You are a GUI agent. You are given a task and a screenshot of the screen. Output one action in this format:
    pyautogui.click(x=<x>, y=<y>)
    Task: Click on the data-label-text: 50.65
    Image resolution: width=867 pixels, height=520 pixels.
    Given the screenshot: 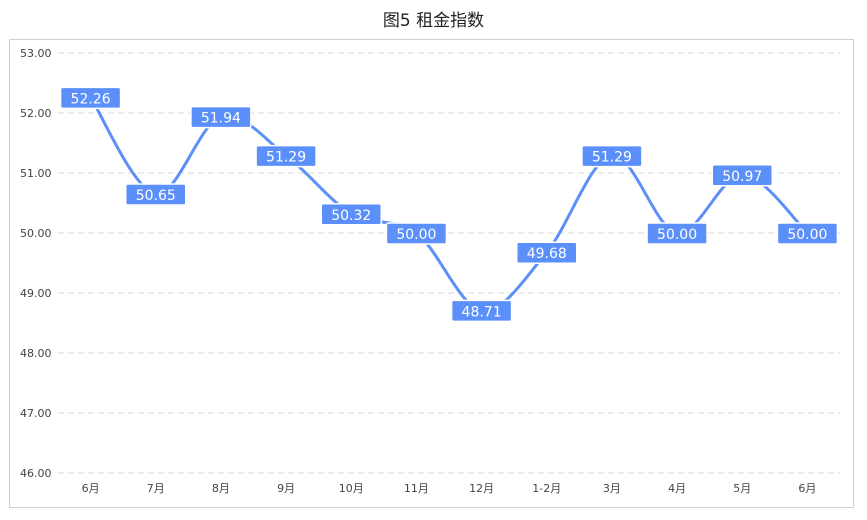 What is the action you would take?
    pyautogui.click(x=156, y=196)
    